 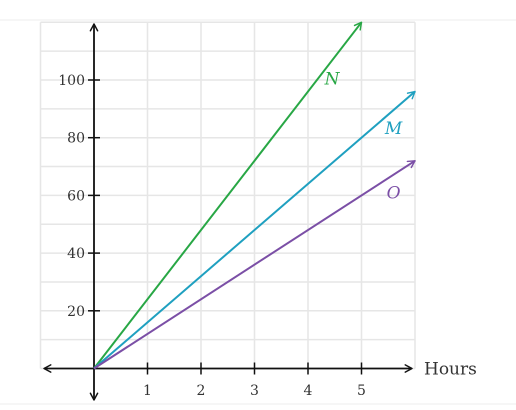 I want to click on series-label-m: M, so click(x=393, y=129).